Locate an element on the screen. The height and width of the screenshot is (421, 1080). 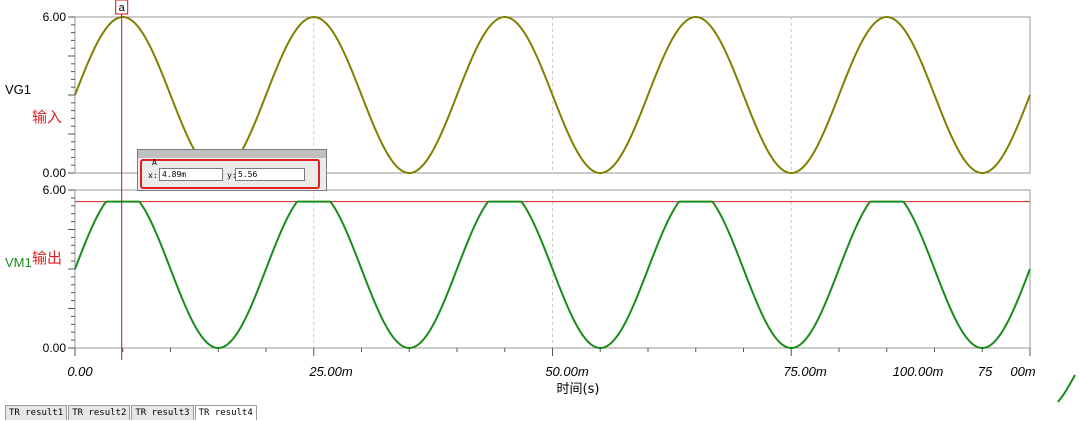
ytick-label-output-max: 6.00 is located at coordinates (55, 190).